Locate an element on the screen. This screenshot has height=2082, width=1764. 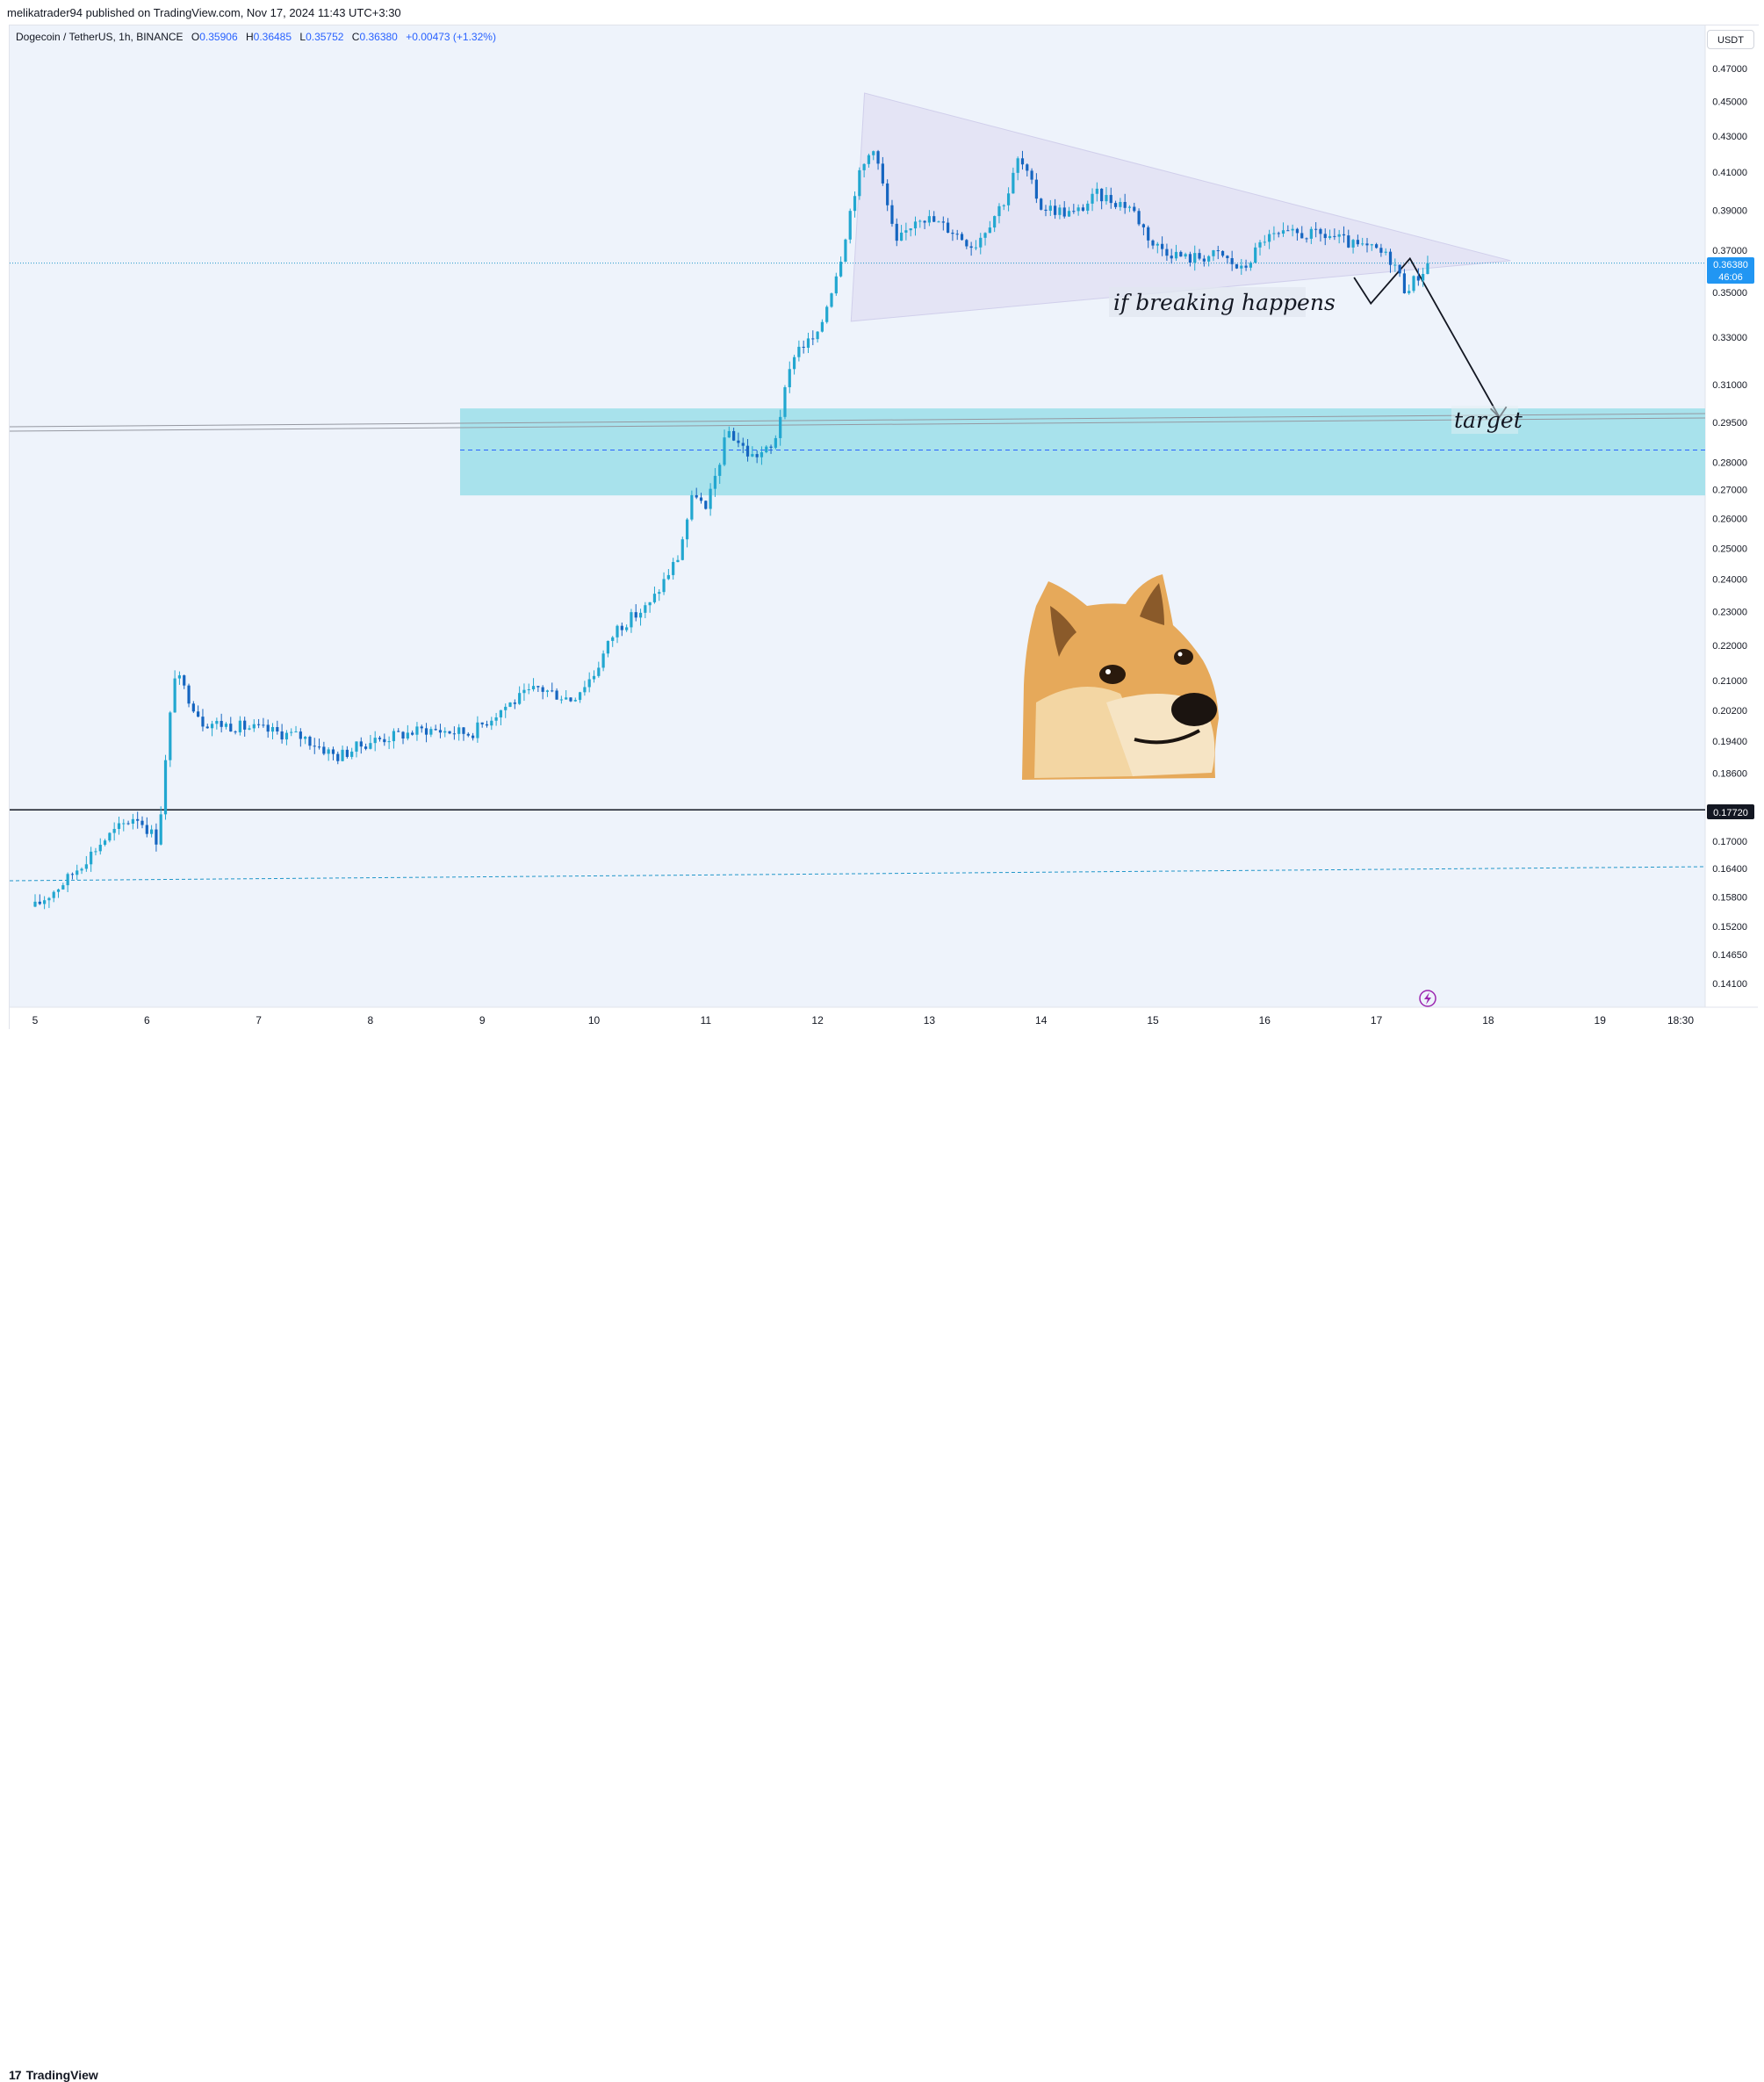
price-tick-label: 0.23000 is located at coordinates (1729, 613).